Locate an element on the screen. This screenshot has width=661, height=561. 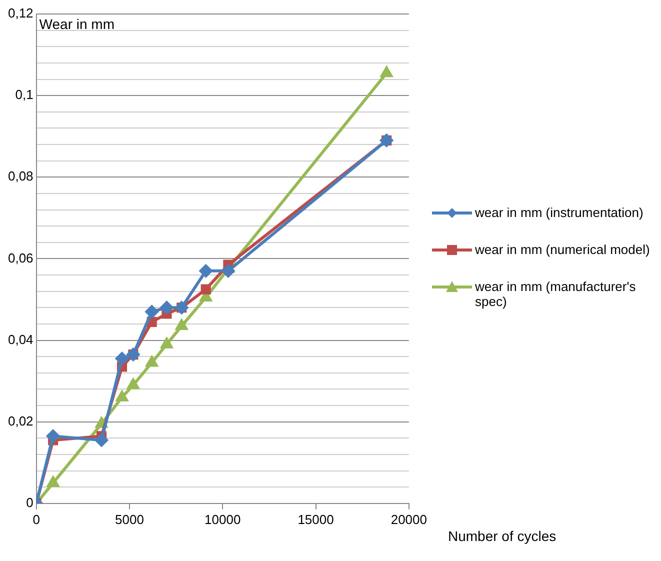
y-tick-label: 0,08 is located at coordinates (21, 176).